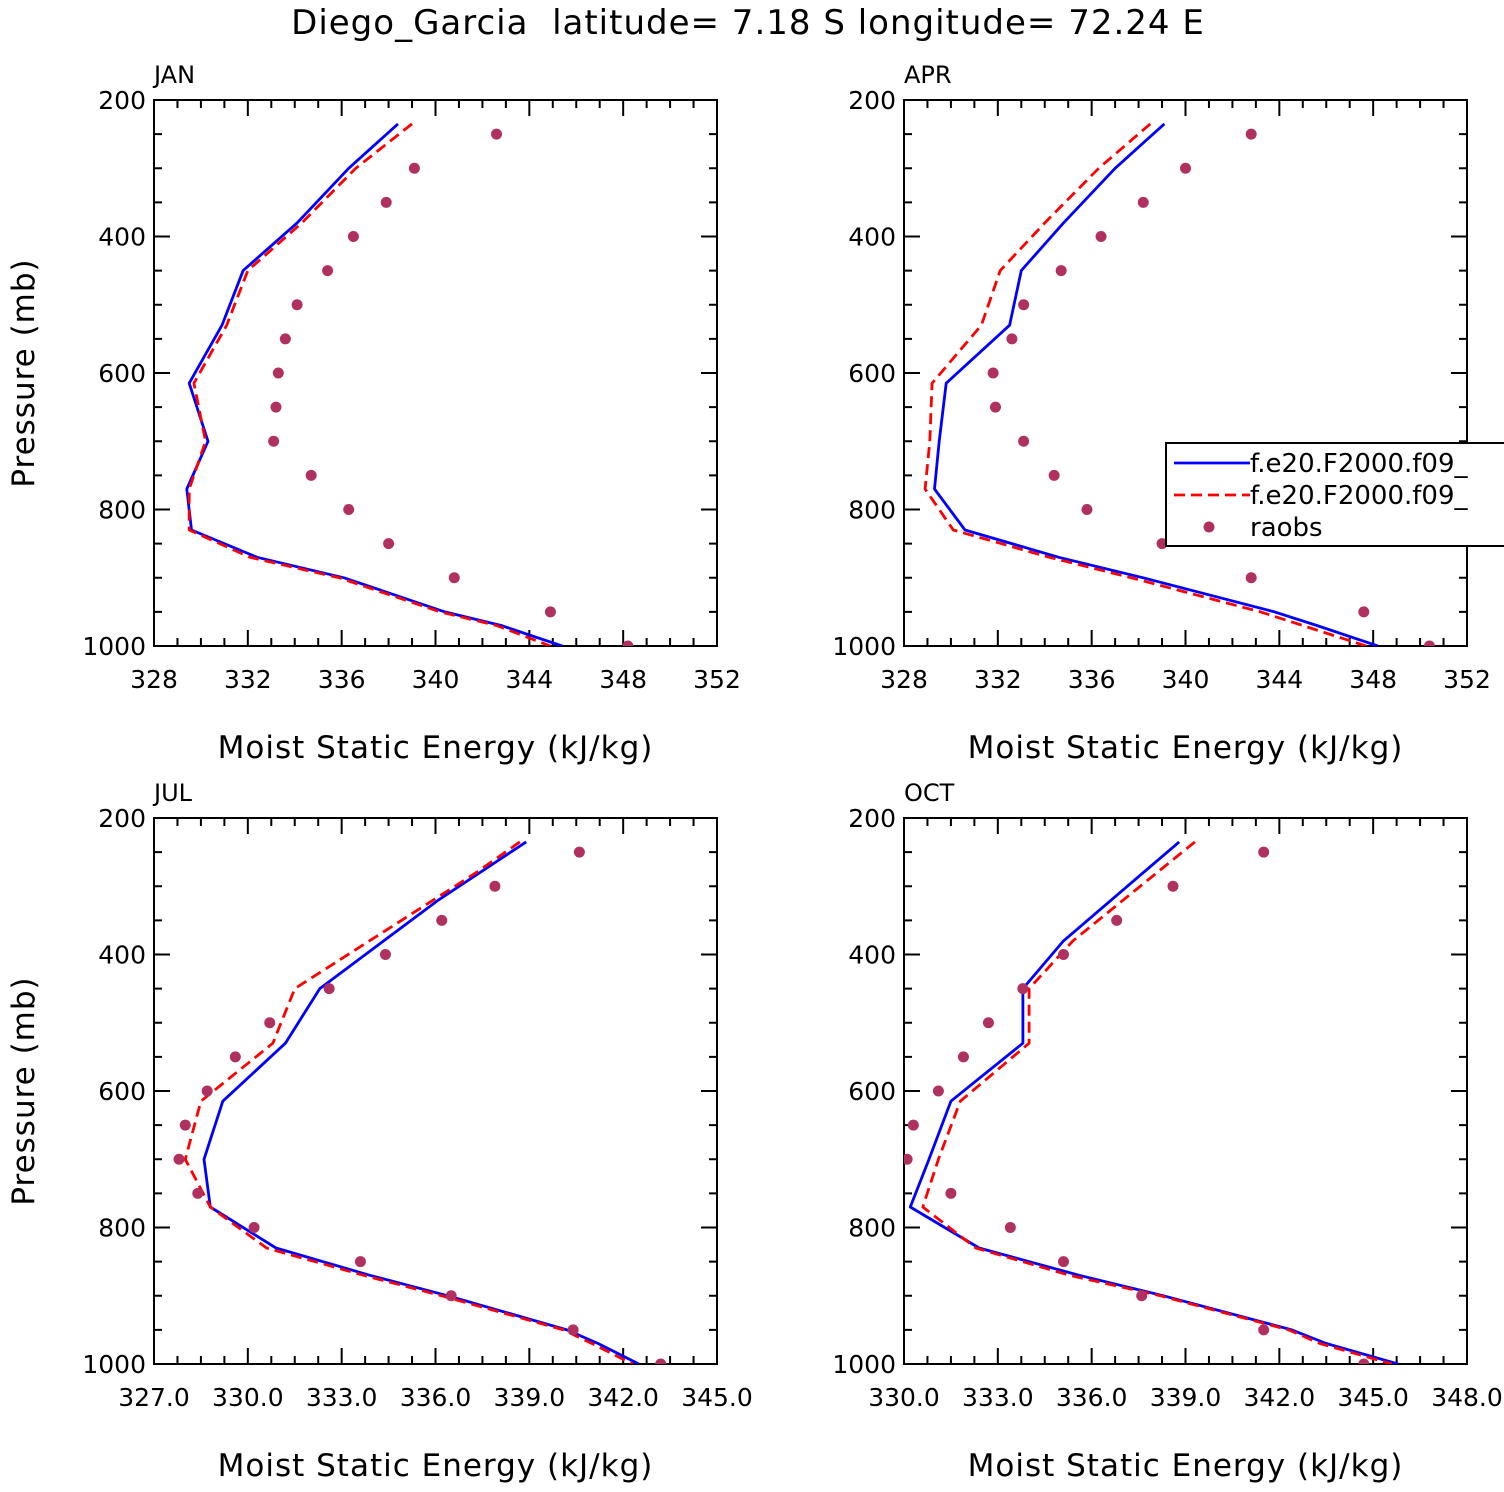 This screenshot has height=1492, width=1504. I want to click on x-tick-label: 345.0, so click(1373, 1397).